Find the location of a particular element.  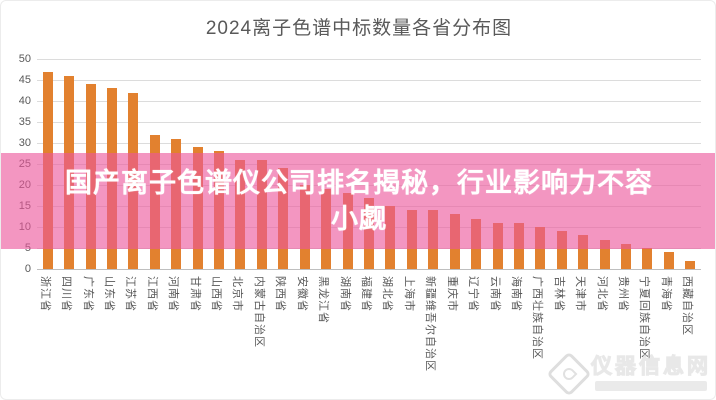

x-axis-label: 湖南省 is located at coordinates (344, 294).